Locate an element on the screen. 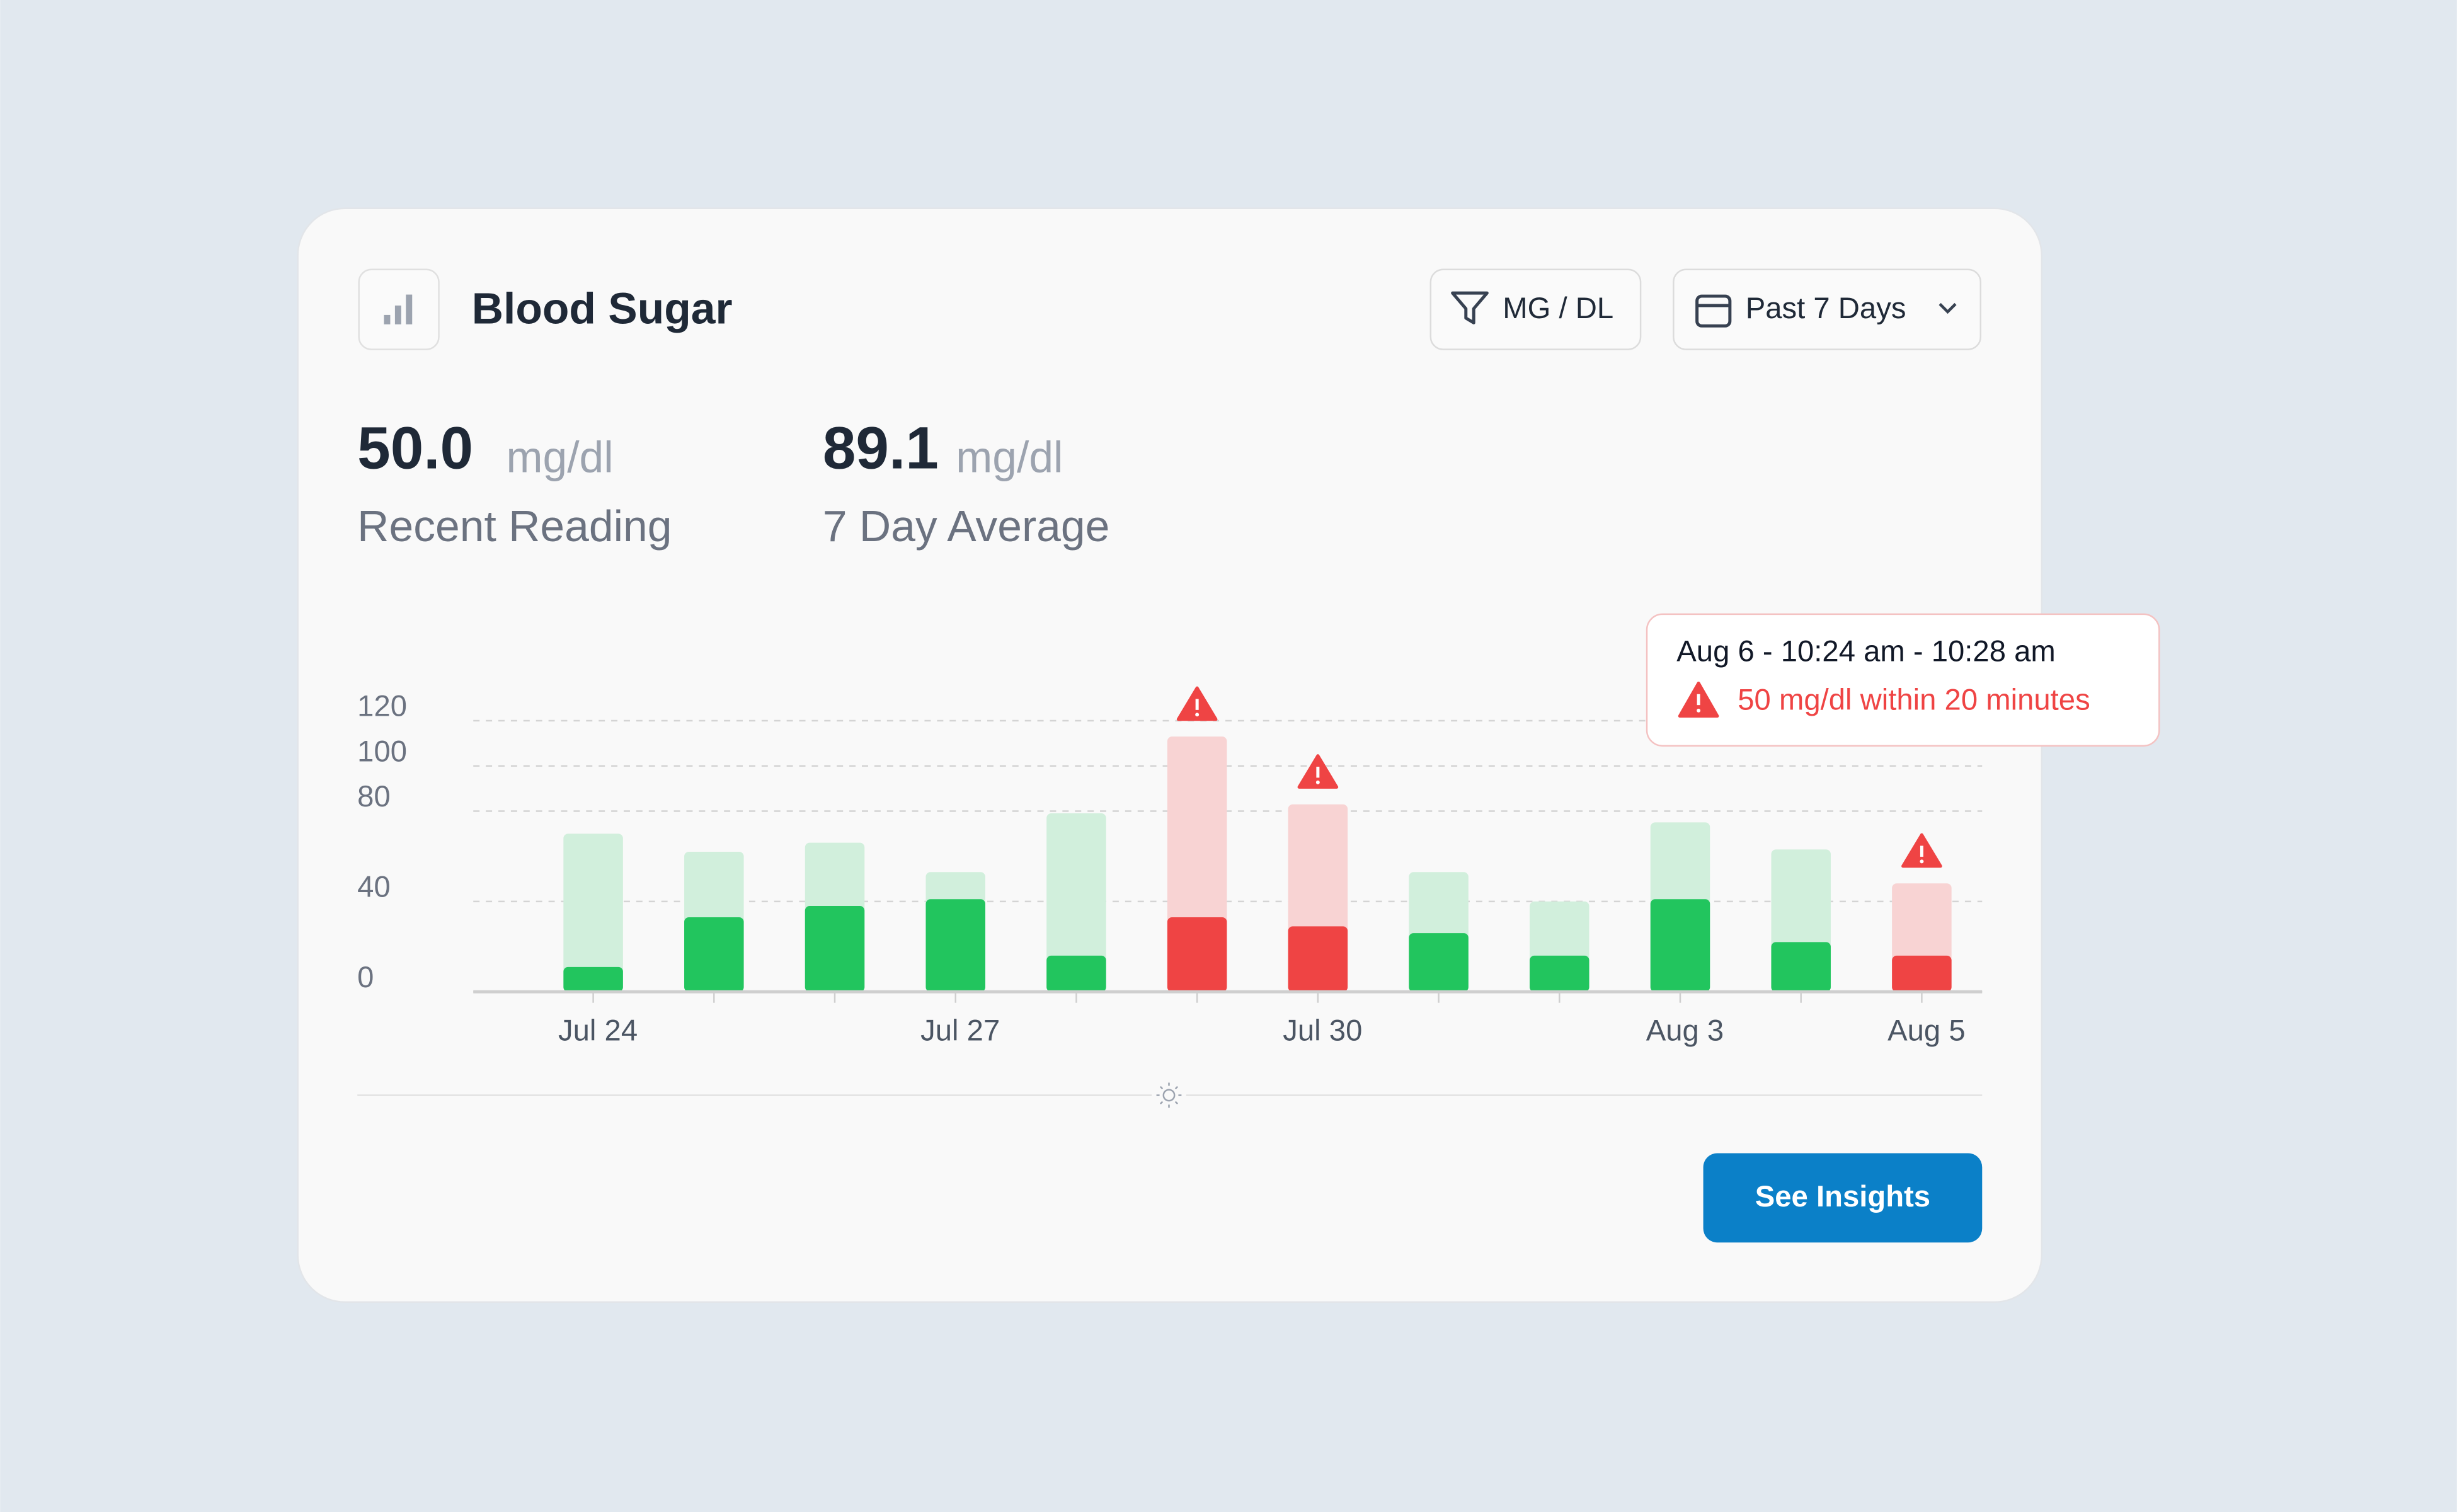 The height and width of the screenshot is (1512, 2457). stat-label: 7 Day Average is located at coordinates (966, 526).